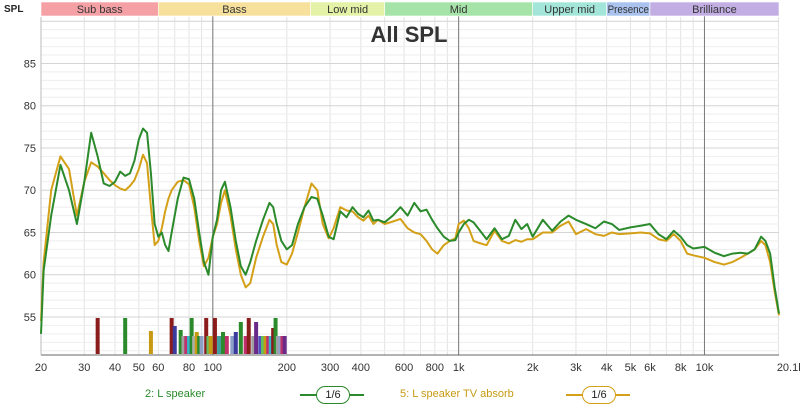  Describe the element at coordinates (287, 368) in the screenshot. I see `x-tick-label: 200` at that location.